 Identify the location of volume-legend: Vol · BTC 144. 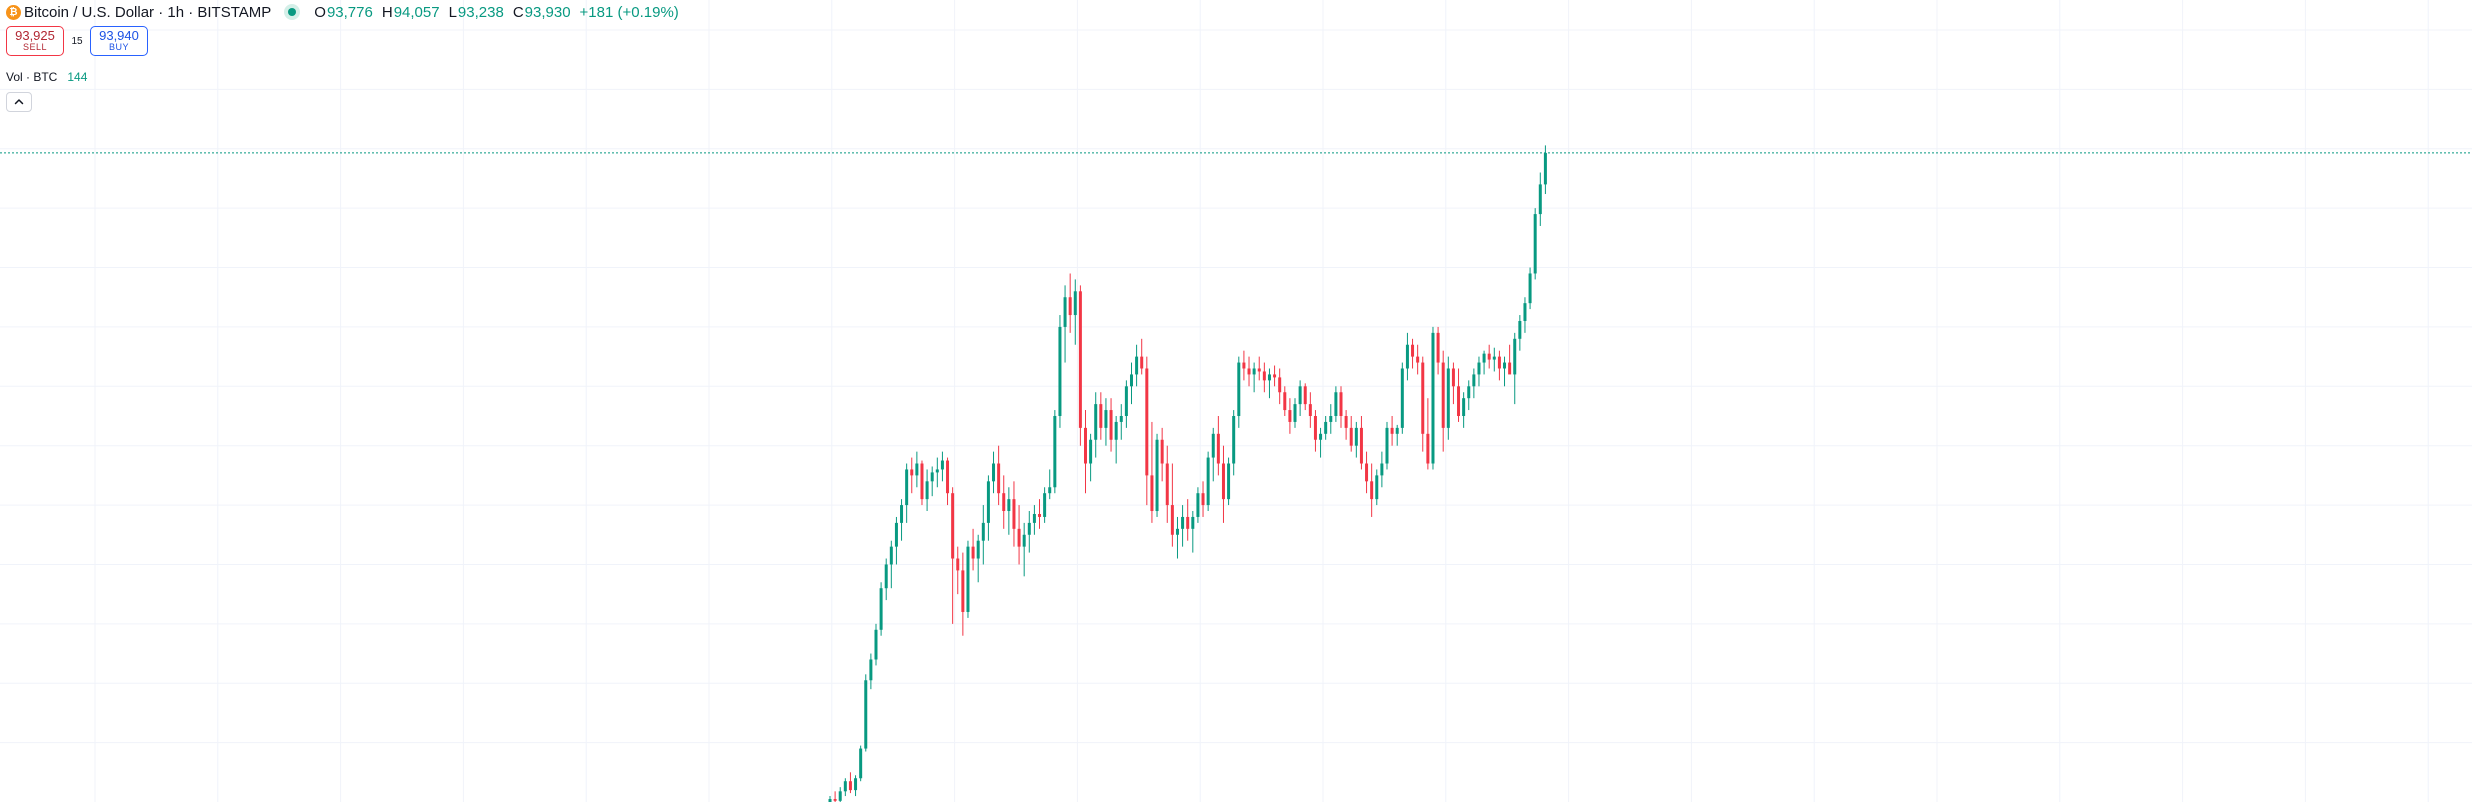
(46, 77).